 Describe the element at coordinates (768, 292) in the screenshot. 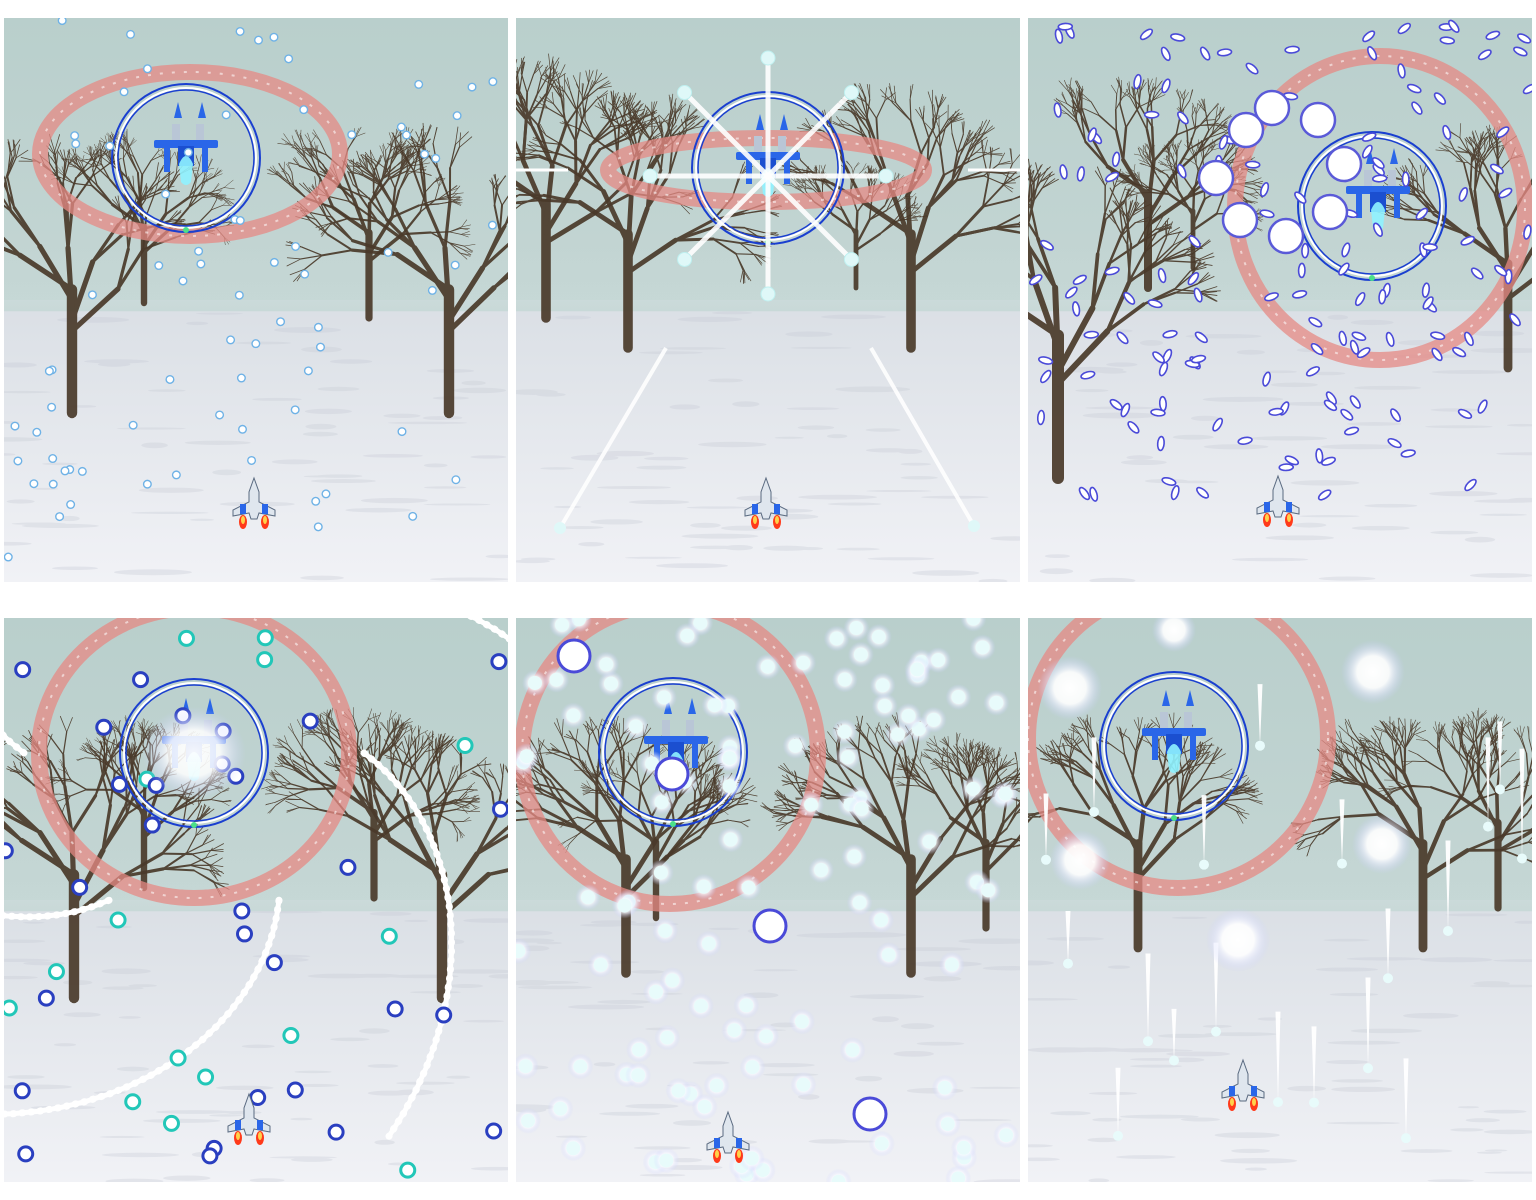

I see `laser-layer` at that location.